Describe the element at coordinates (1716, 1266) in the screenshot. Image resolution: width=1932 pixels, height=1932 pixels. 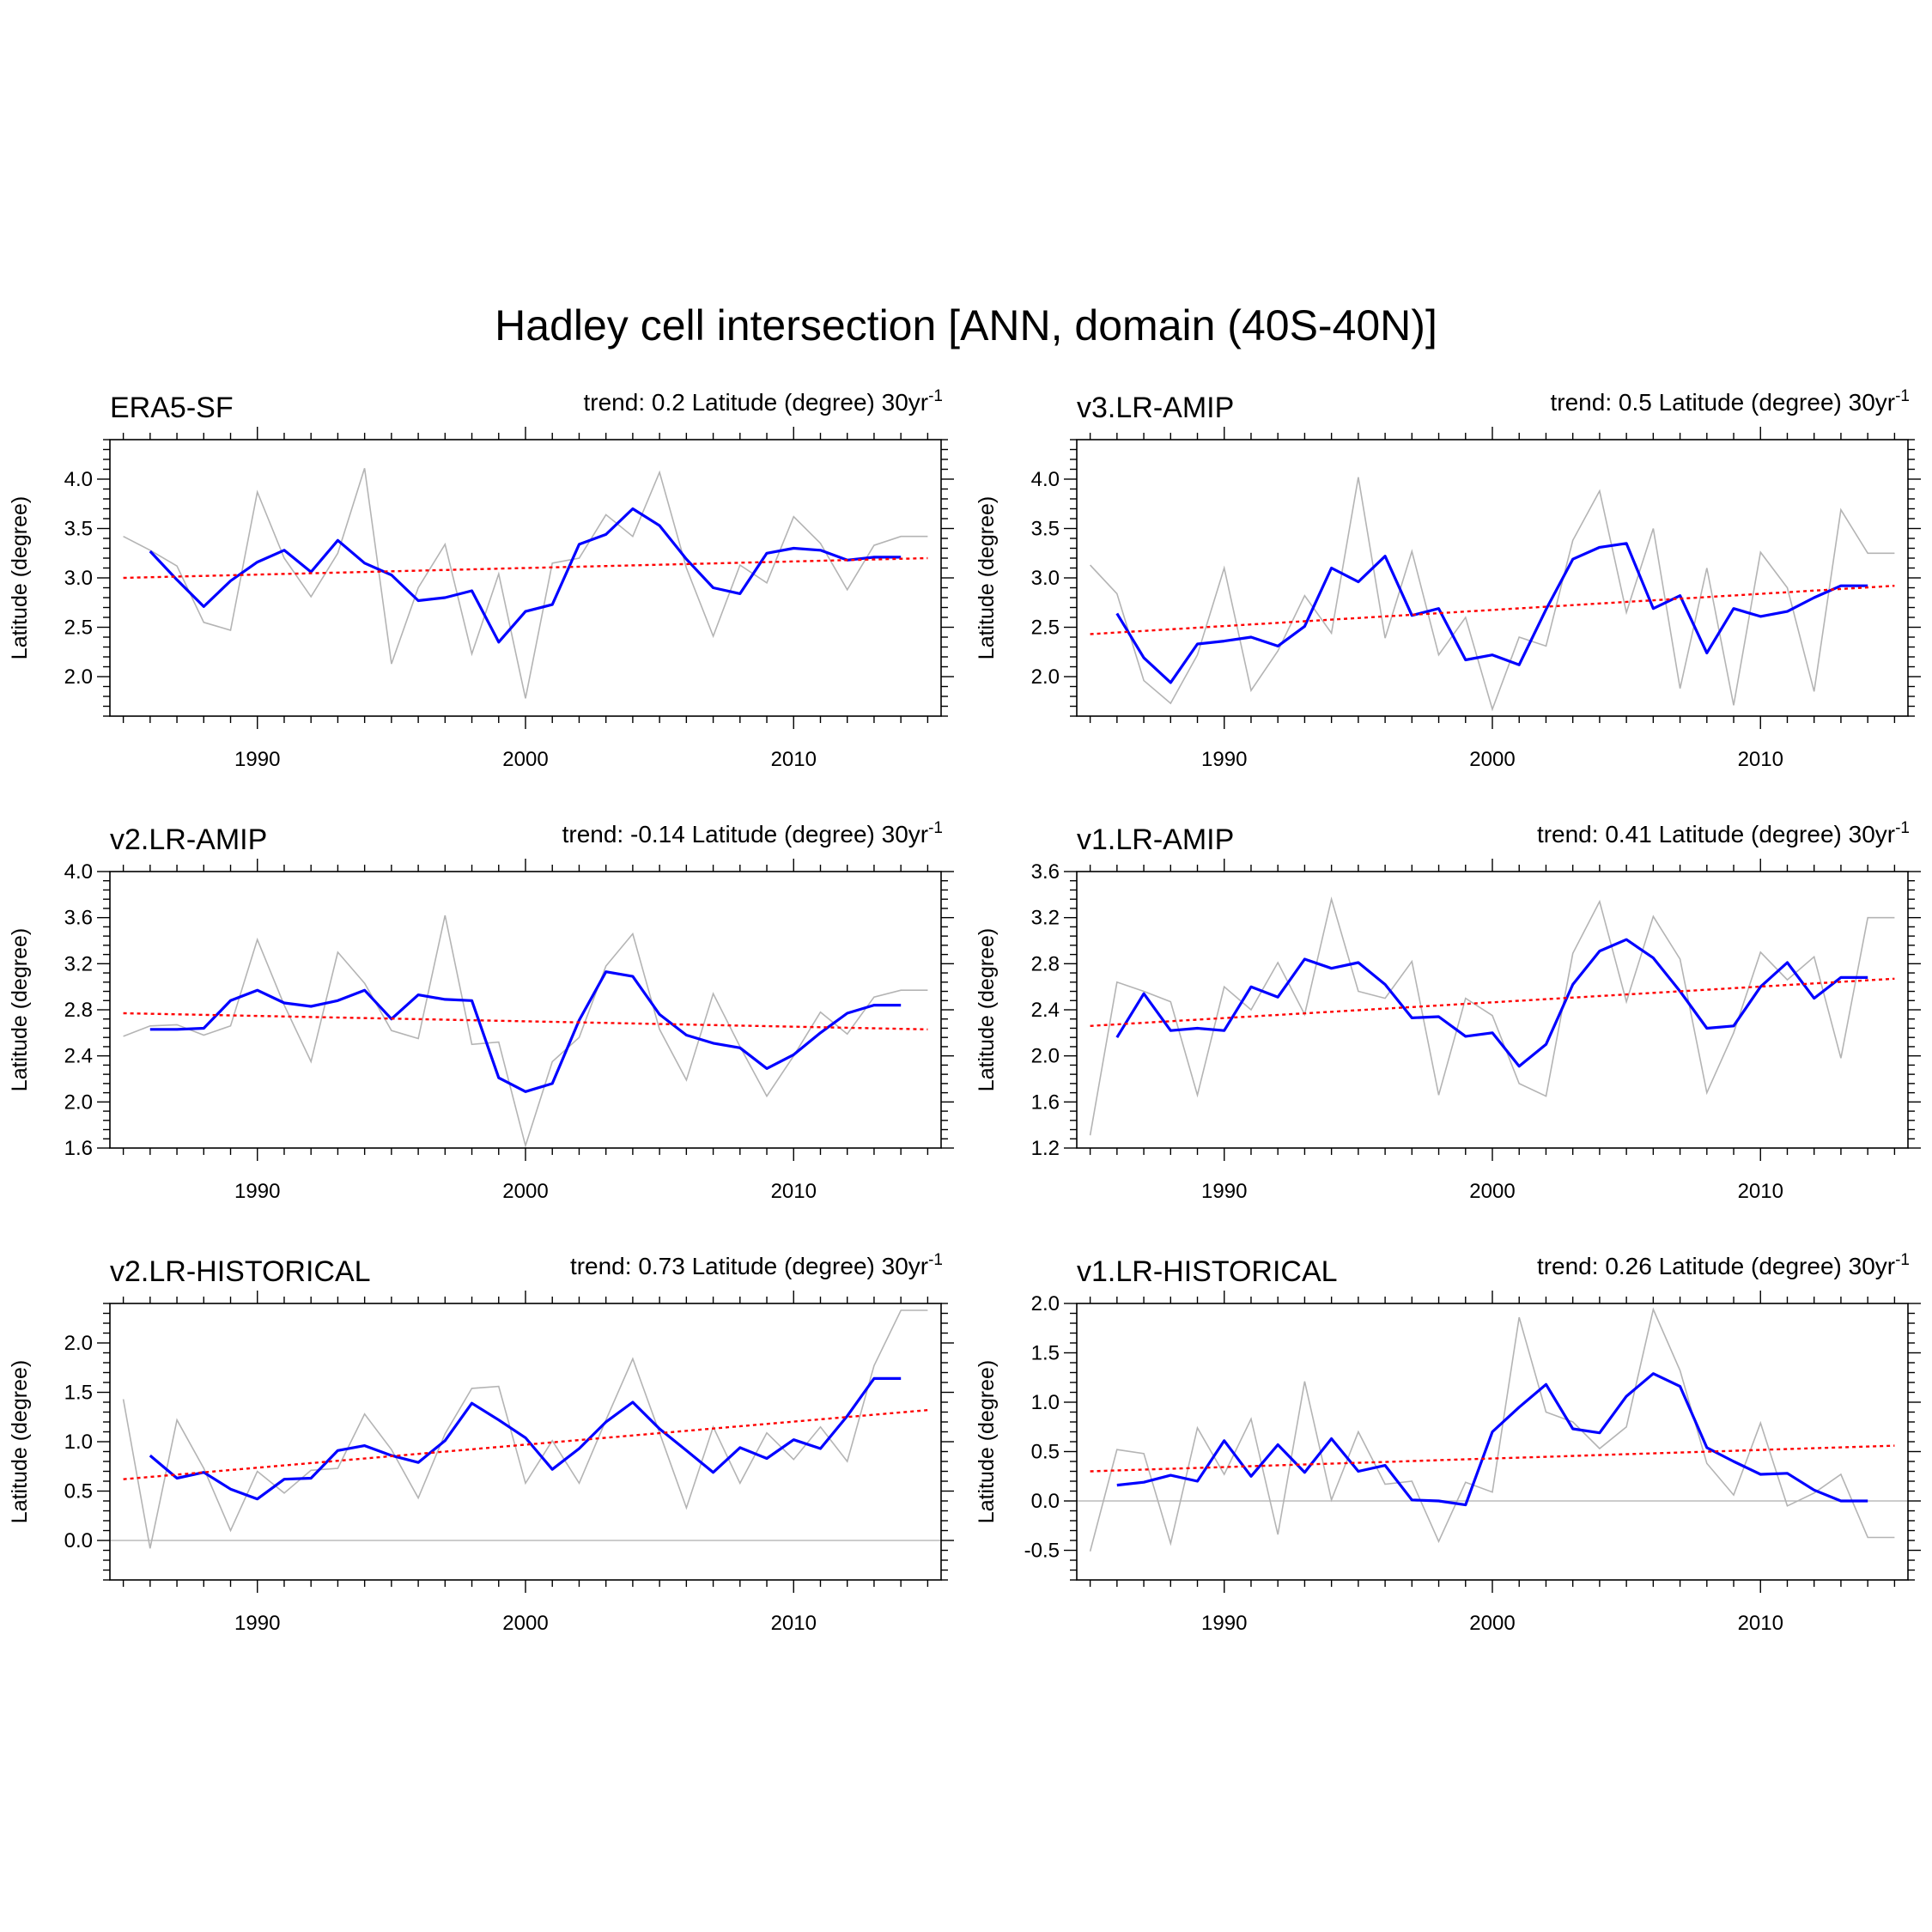
I see `trend-text: trend: 0.26 Latitude (degree) 30yr` at that location.